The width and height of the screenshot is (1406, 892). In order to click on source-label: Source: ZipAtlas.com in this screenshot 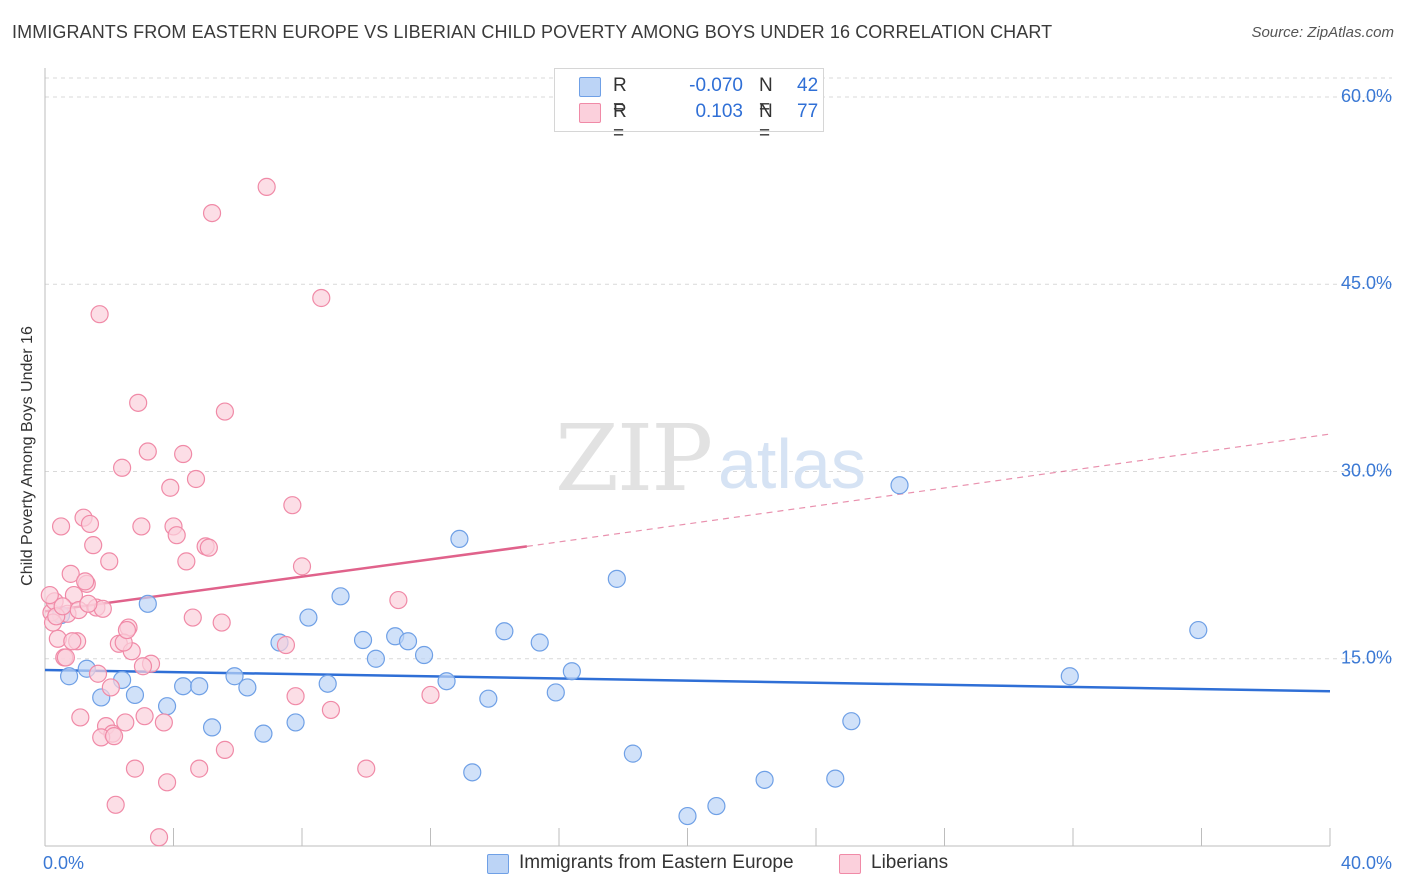, I will do `click(1322, 32)`.